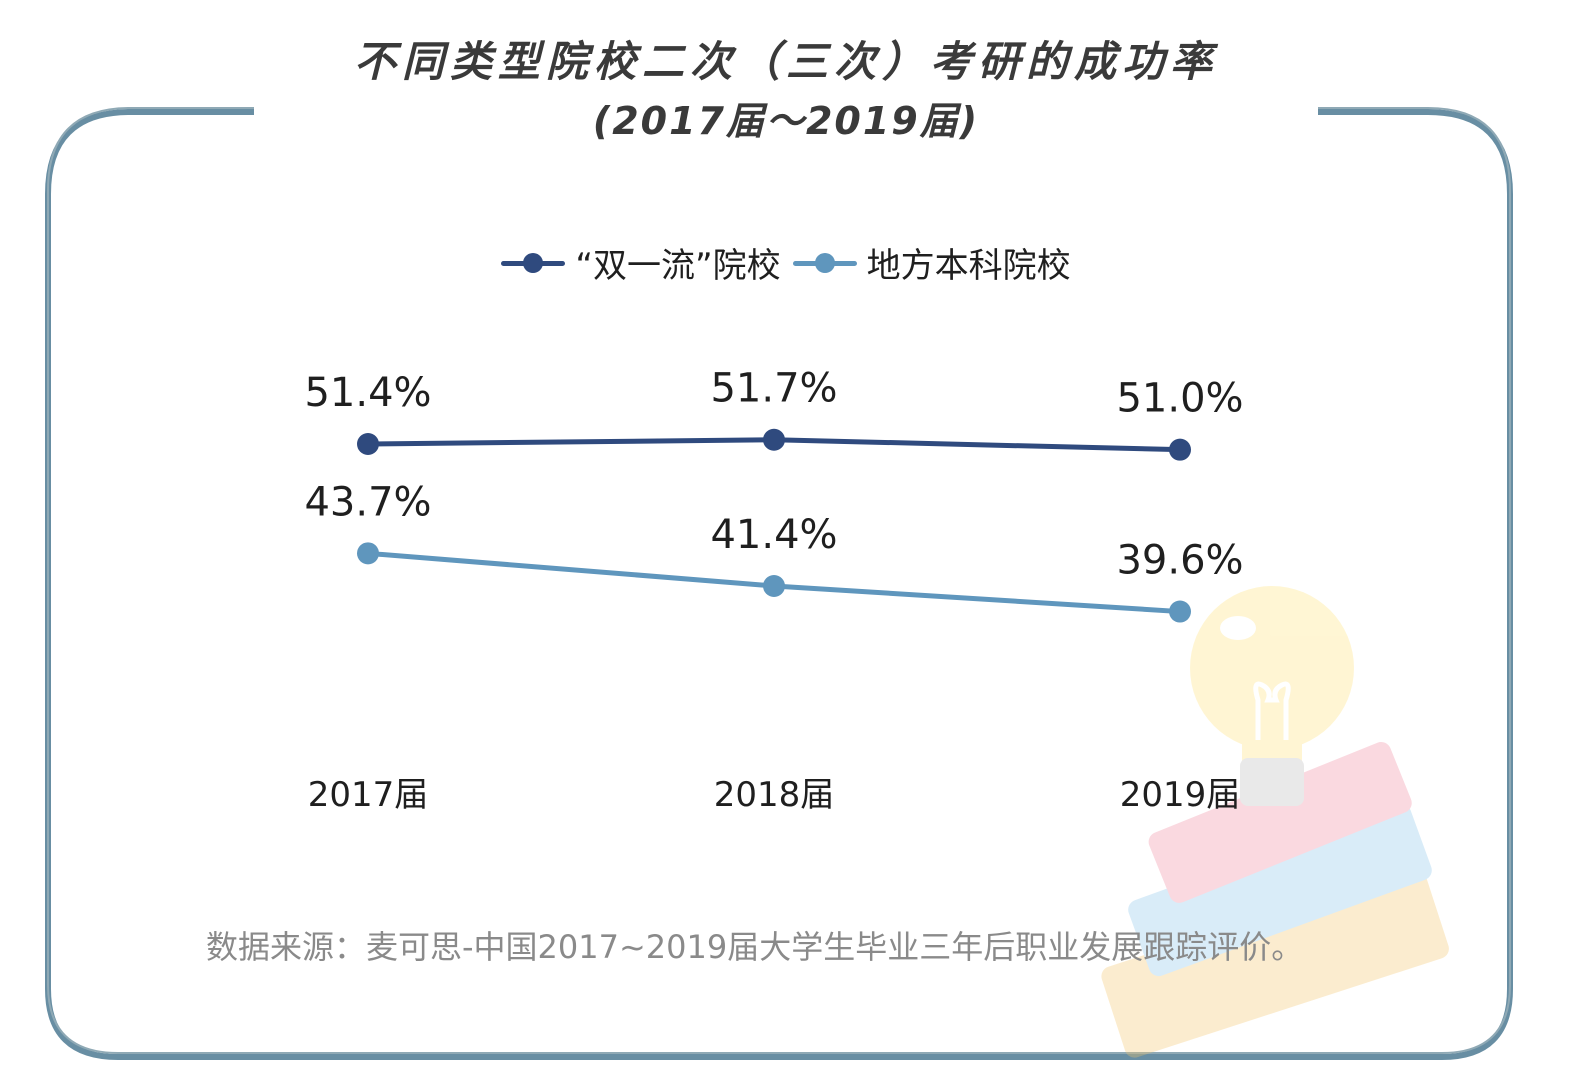 This screenshot has height=1082, width=1572. I want to click on x-tick-label-3: 2019届, so click(1180, 795).